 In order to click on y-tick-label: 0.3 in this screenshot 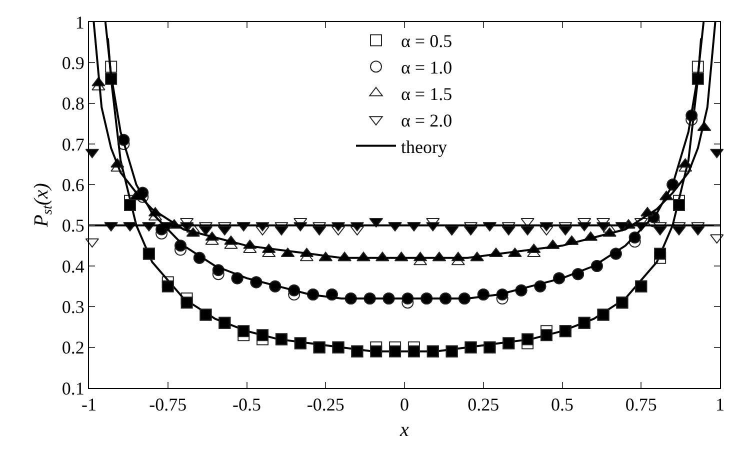, I will do `click(73, 306)`.